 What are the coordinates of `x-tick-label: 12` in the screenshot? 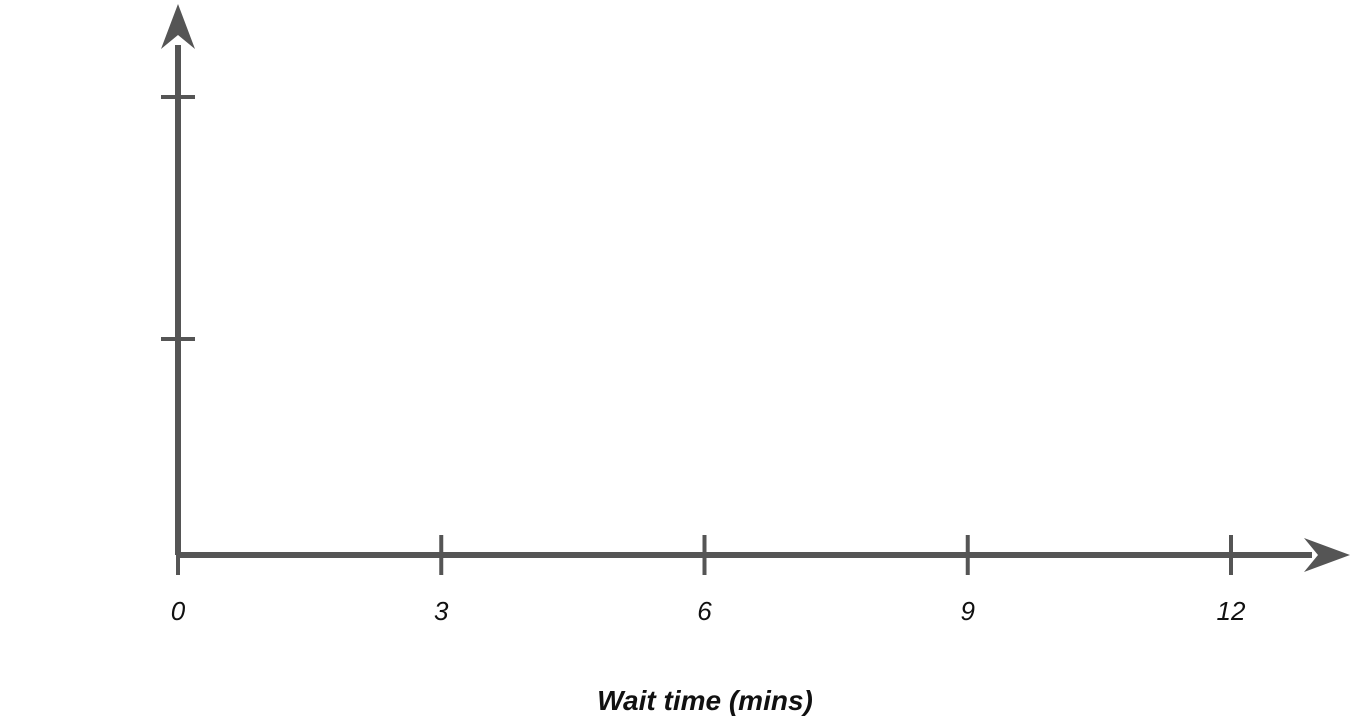 It's located at (1231, 611).